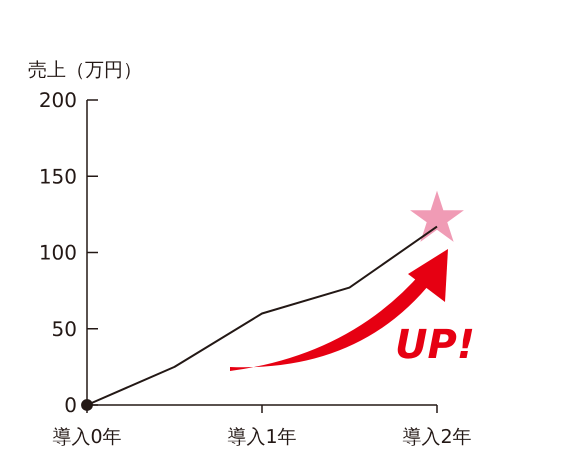 This screenshot has width=567, height=472. I want to click on y-tick-label: 0, so click(70, 405).